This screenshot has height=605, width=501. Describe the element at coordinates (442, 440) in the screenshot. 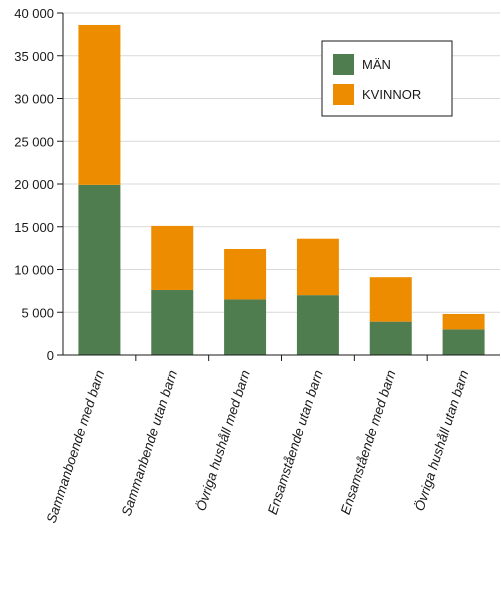

I see `x-category-label: Övriga hushåll utan barn` at that location.